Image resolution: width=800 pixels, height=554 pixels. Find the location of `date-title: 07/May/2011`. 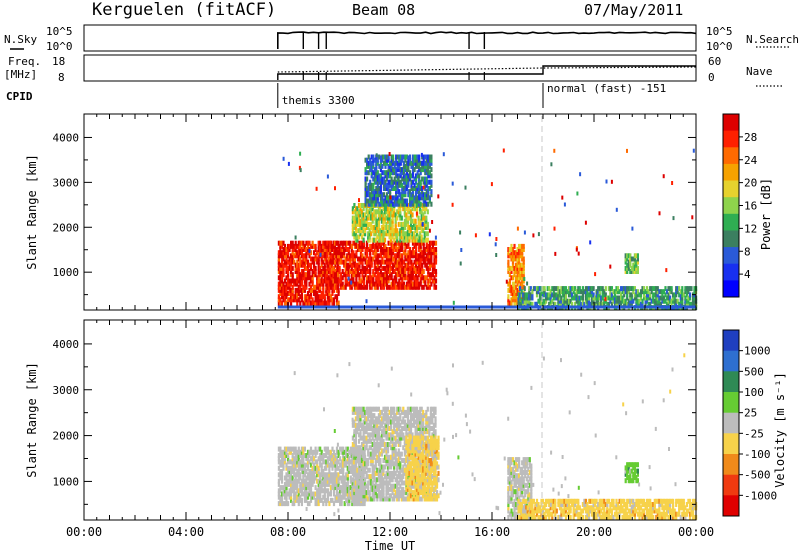

date-title: 07/May/2011 is located at coordinates (633, 10).